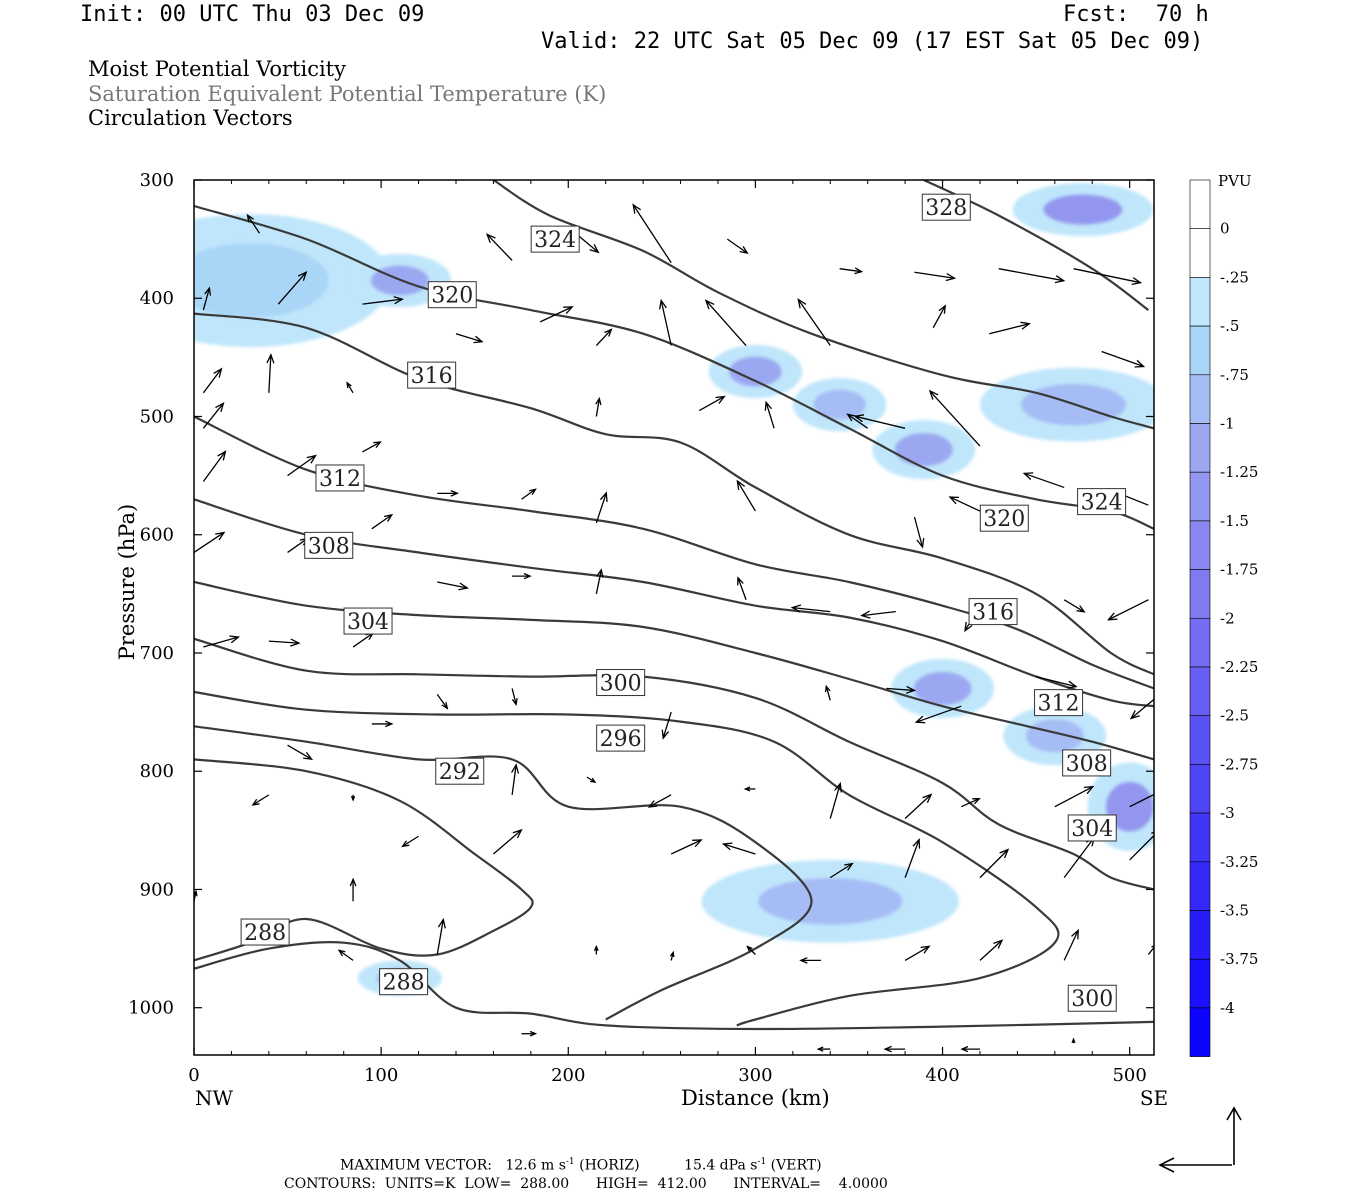  I want to click on colorbar-label: -1.25, so click(1239, 472).